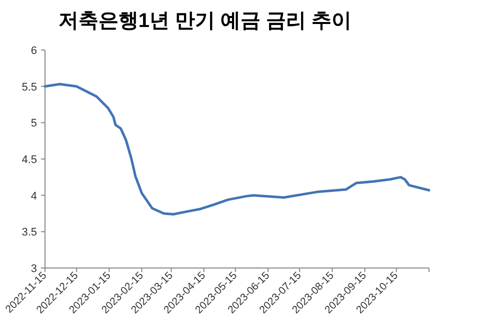 This screenshot has width=500, height=329. Describe the element at coordinates (33, 51) in the screenshot. I see `ytick: 6` at that location.